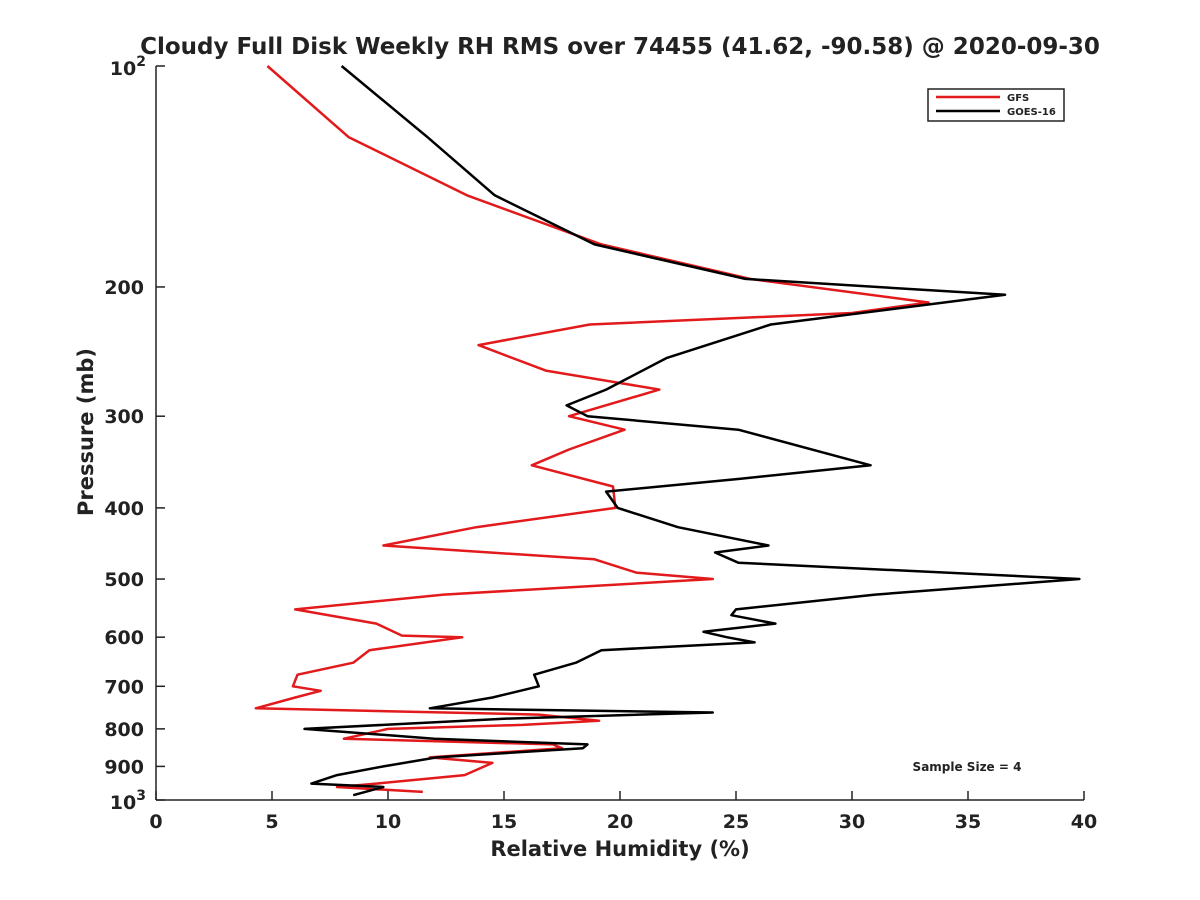 This screenshot has width=1200, height=900. I want to click on legend: GFS GOES-16, so click(996, 105).